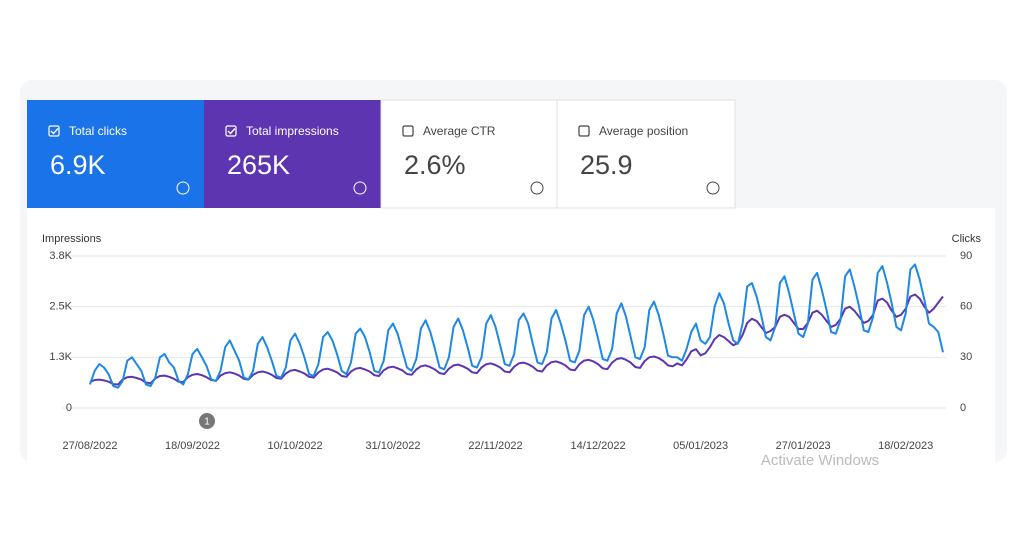 Image resolution: width=1024 pixels, height=547 pixels. Describe the element at coordinates (905, 446) in the screenshot. I see `x-tick-label: 18/02/2023` at that location.